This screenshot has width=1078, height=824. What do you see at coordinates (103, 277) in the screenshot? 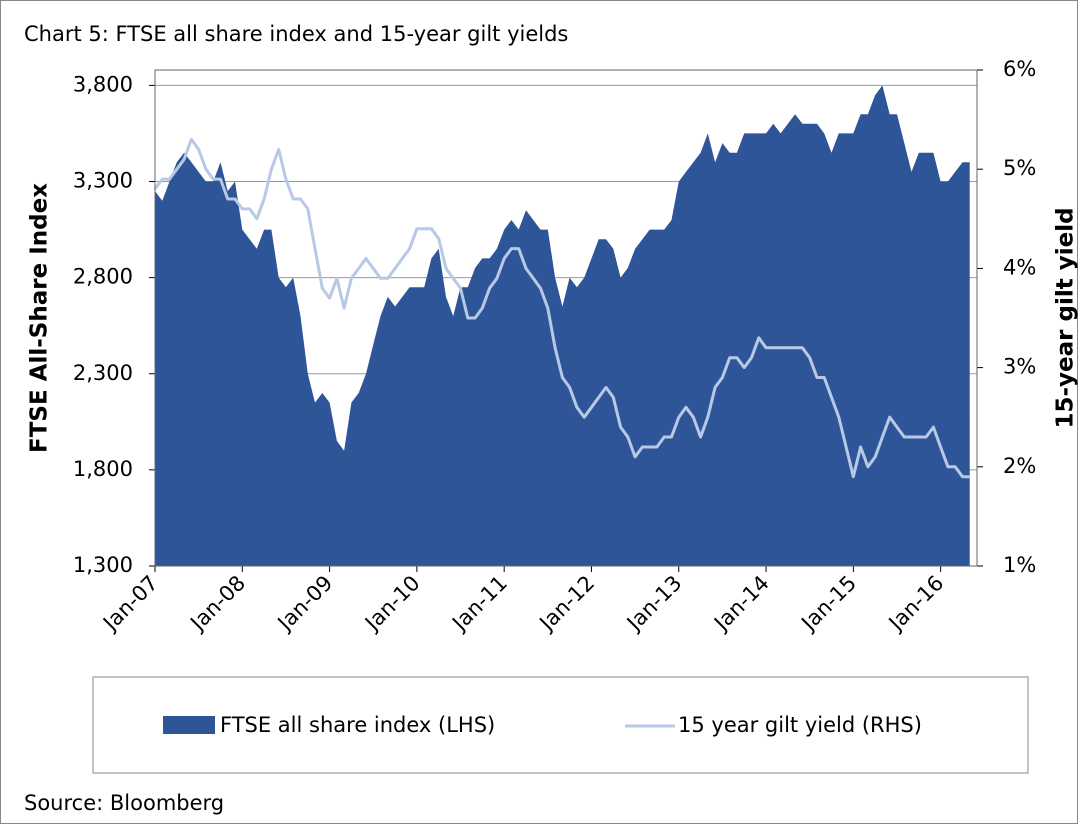
I see `y-tick-label: 2,800` at bounding box center [103, 277].